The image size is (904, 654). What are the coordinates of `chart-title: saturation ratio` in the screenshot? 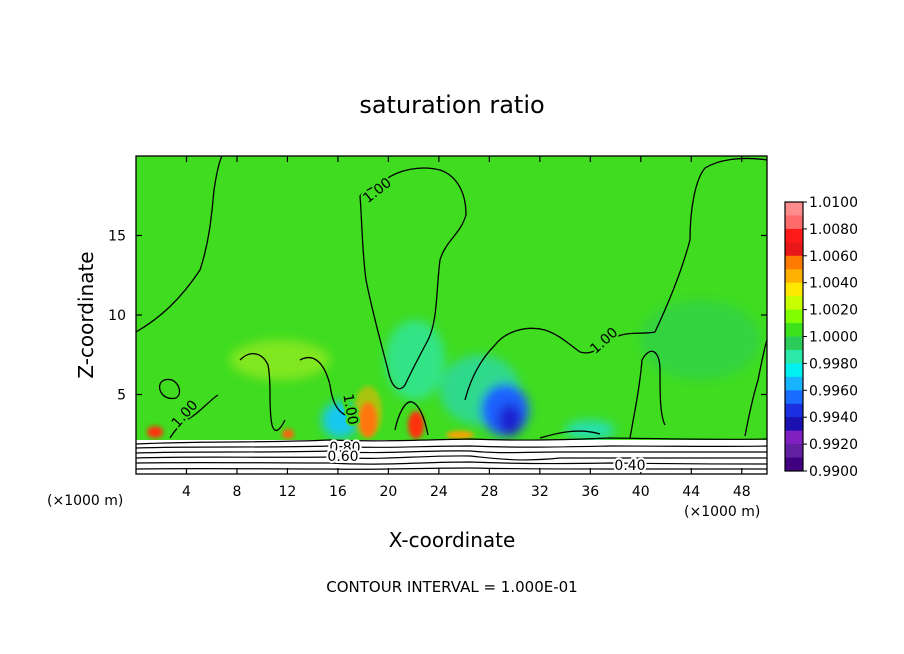 It's located at (451, 105).